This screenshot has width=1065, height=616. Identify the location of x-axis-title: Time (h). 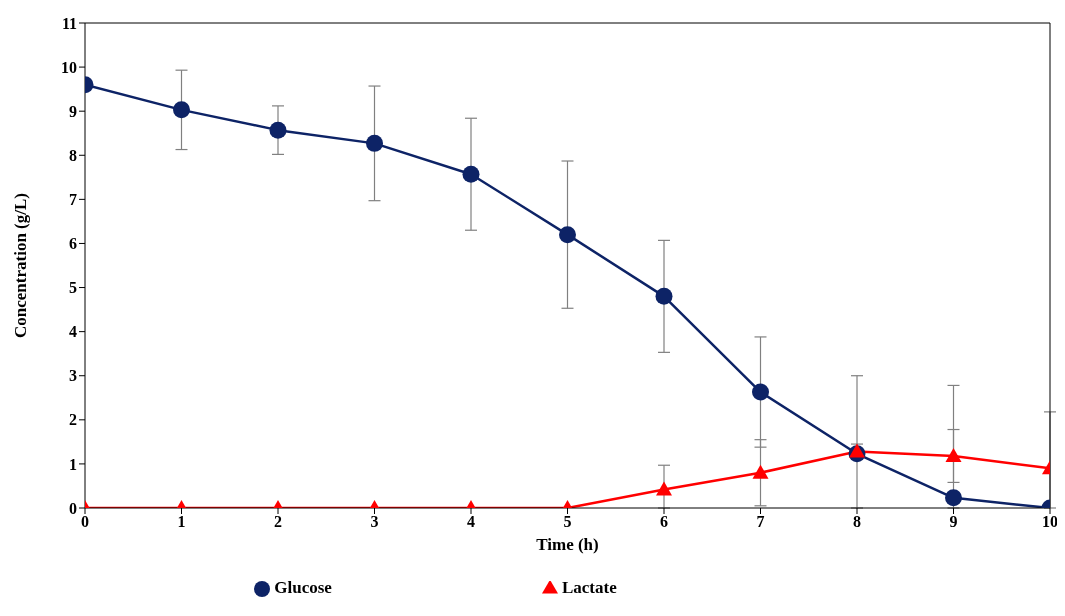
(567, 544).